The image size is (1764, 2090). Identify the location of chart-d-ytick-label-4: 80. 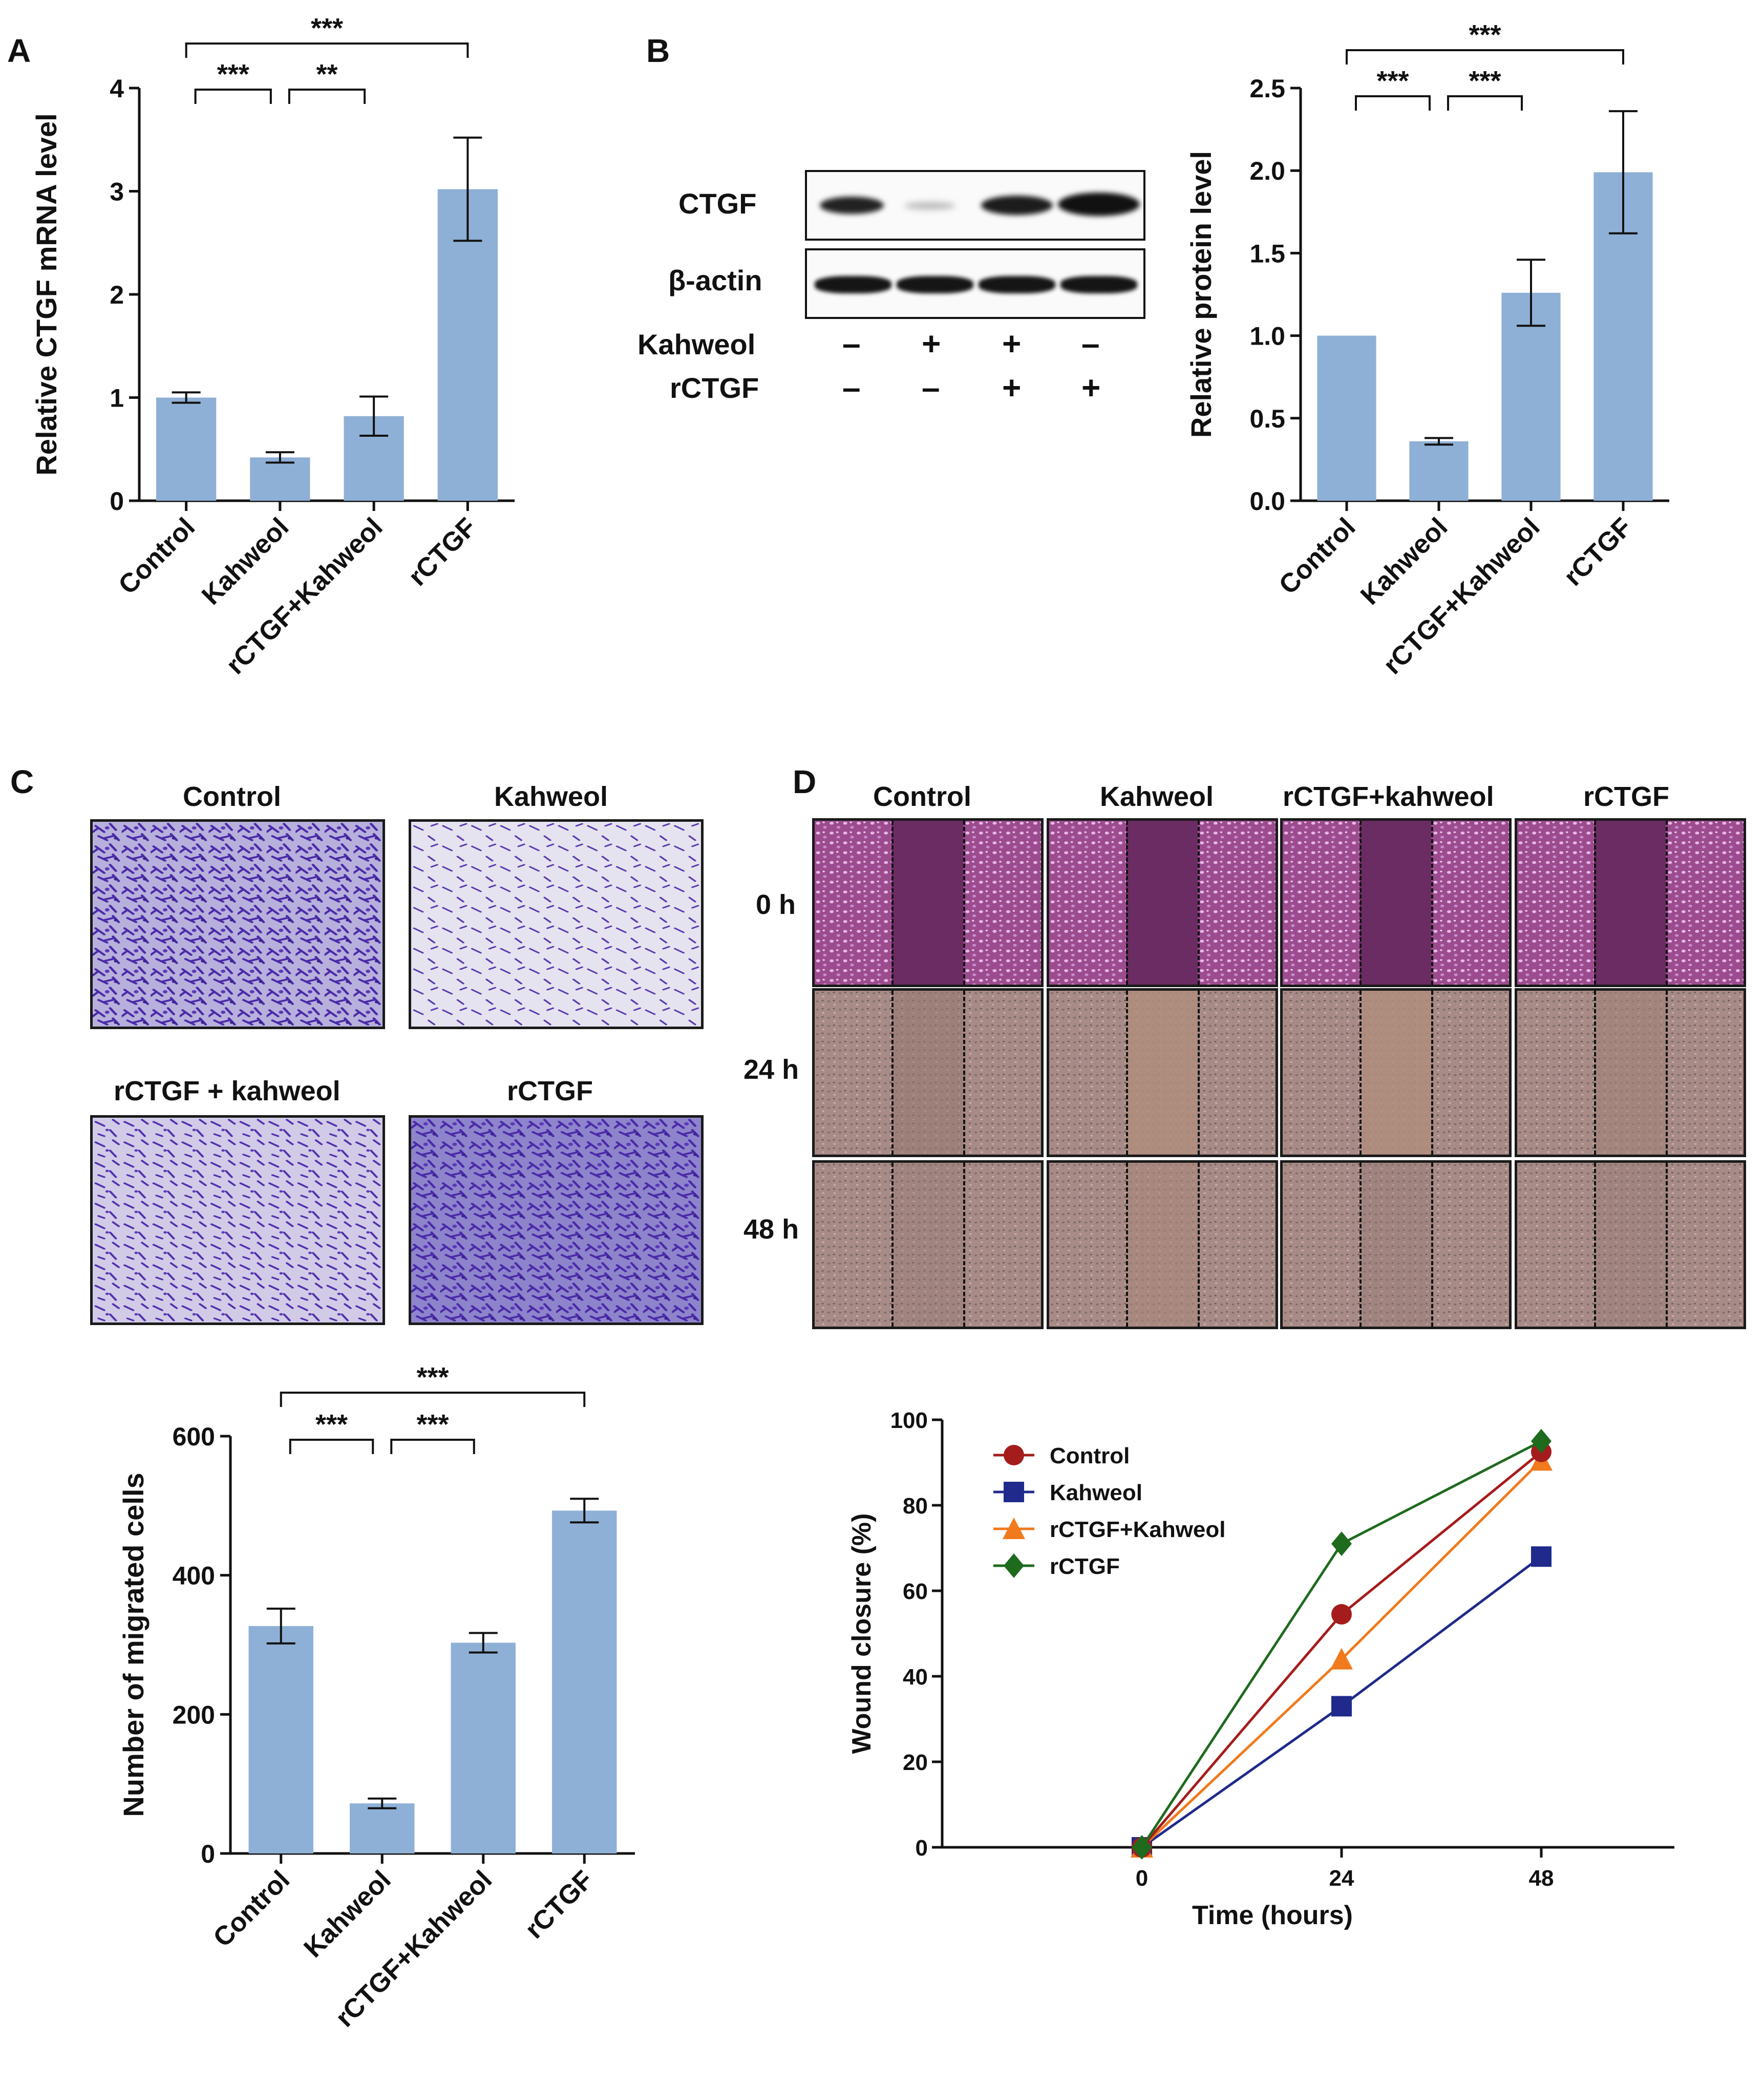
(915, 1507).